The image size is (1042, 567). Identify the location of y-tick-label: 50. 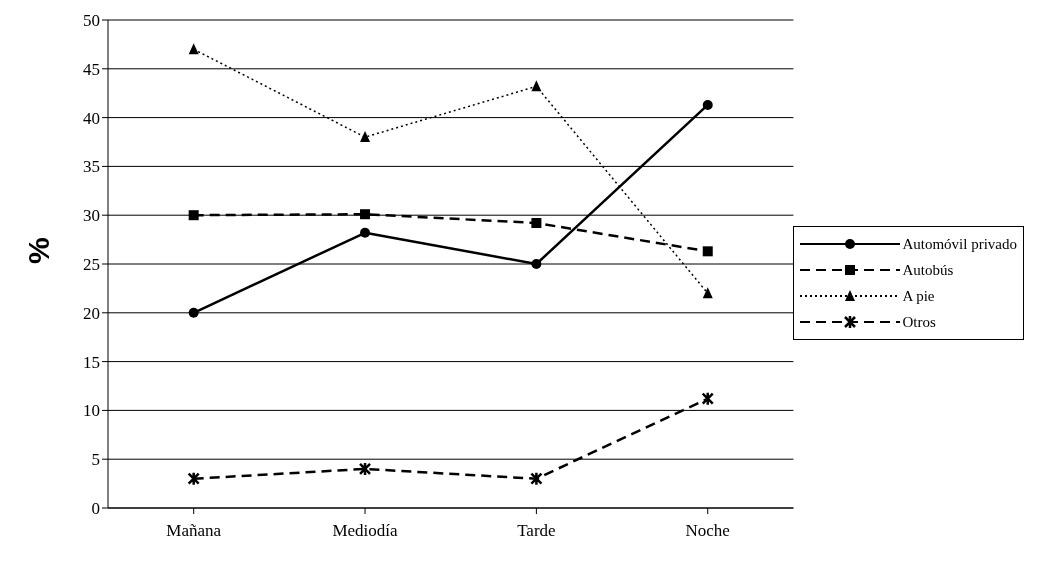
(91, 21).